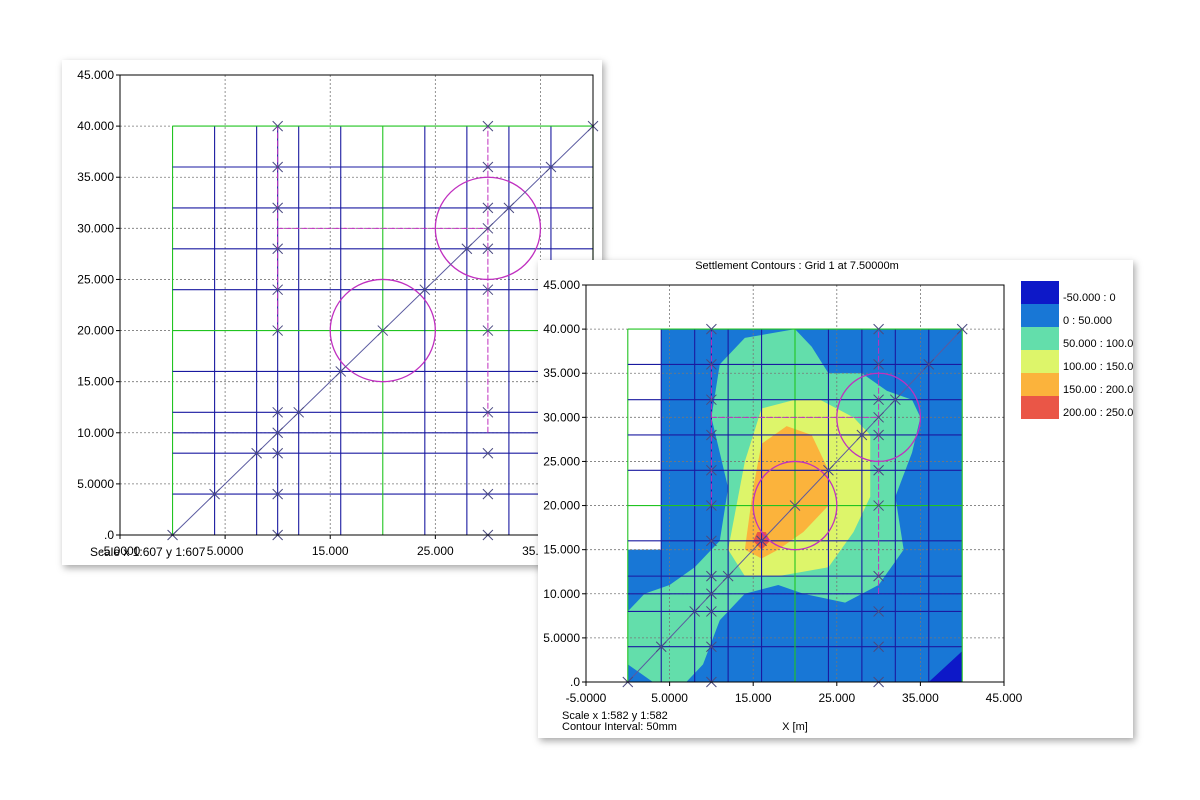 This screenshot has width=1200, height=800. What do you see at coordinates (619, 727) in the screenshot?
I see `contour-interval-label: Contour Interval: 50mm` at bounding box center [619, 727].